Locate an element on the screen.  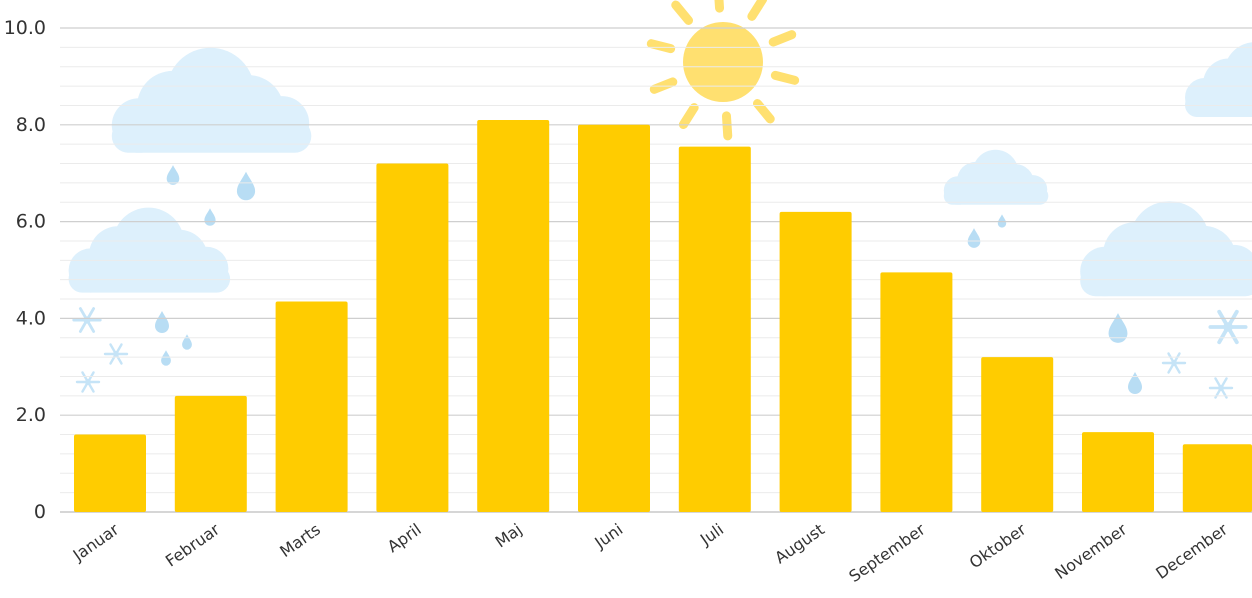
y-tick-label: 2.0 is located at coordinates (31, 415).